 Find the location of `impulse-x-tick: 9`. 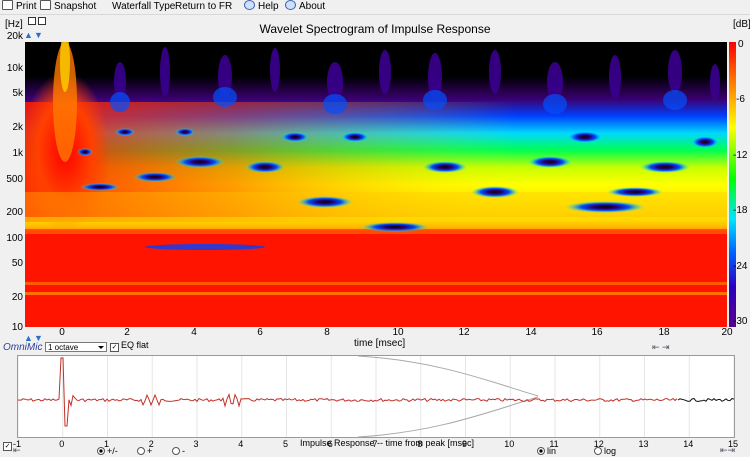

impulse-x-tick: 9 is located at coordinates (464, 444).